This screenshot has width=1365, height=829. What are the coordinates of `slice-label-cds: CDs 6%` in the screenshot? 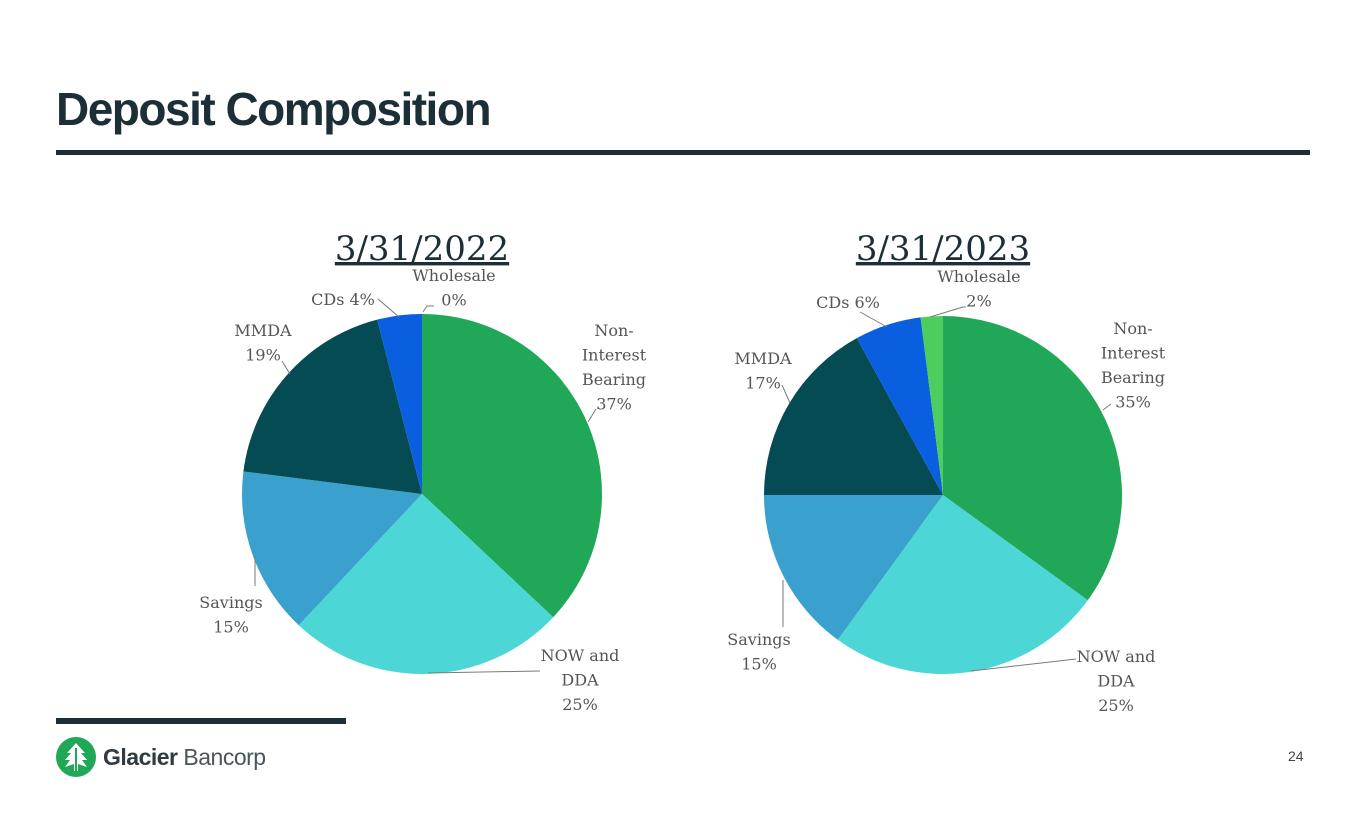 It's located at (848, 302).